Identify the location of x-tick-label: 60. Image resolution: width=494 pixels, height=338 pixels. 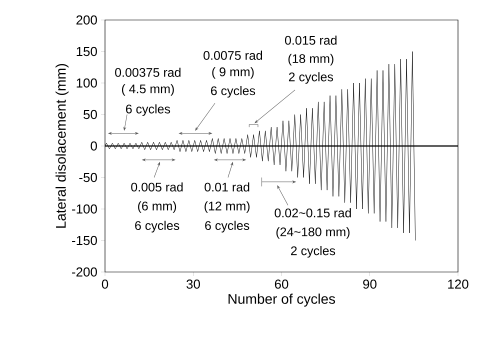
(281, 284).